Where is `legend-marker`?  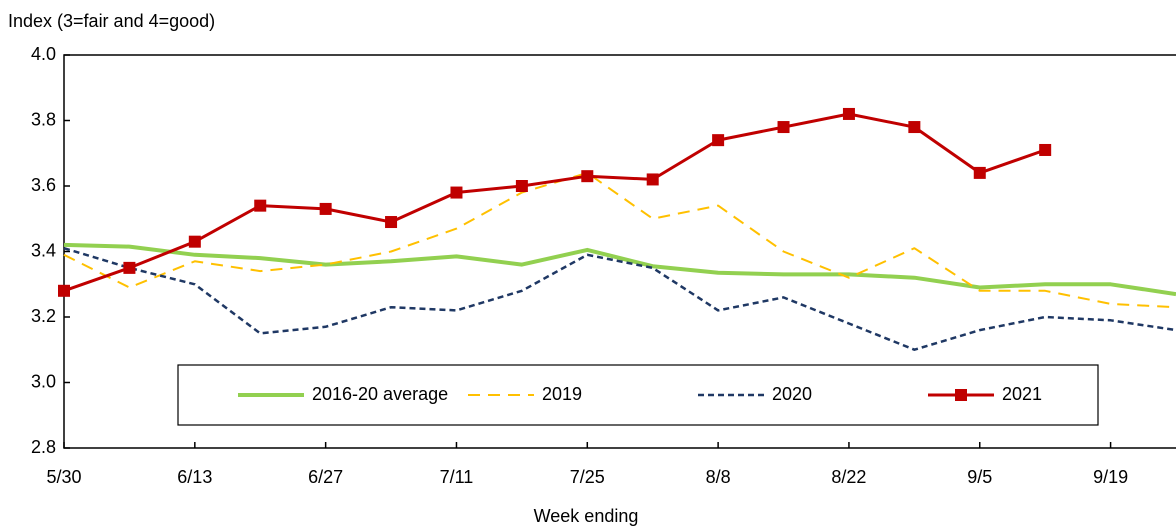
legend-marker is located at coordinates (961, 395).